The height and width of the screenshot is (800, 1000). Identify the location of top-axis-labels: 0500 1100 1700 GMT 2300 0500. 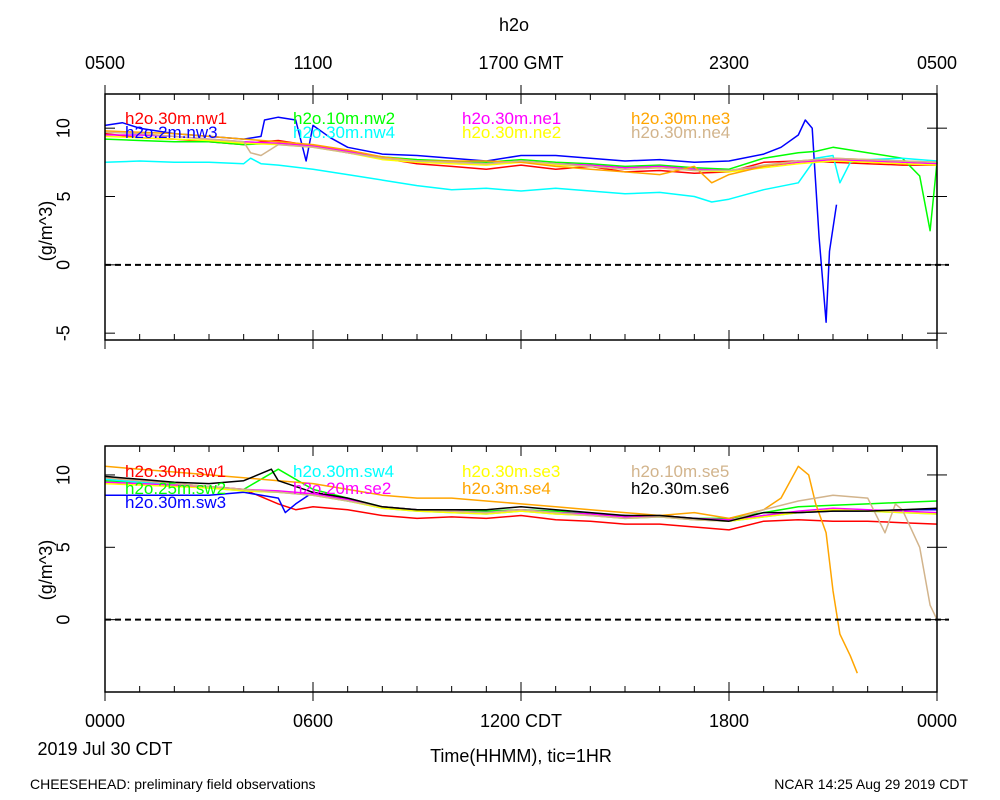
(521, 63).